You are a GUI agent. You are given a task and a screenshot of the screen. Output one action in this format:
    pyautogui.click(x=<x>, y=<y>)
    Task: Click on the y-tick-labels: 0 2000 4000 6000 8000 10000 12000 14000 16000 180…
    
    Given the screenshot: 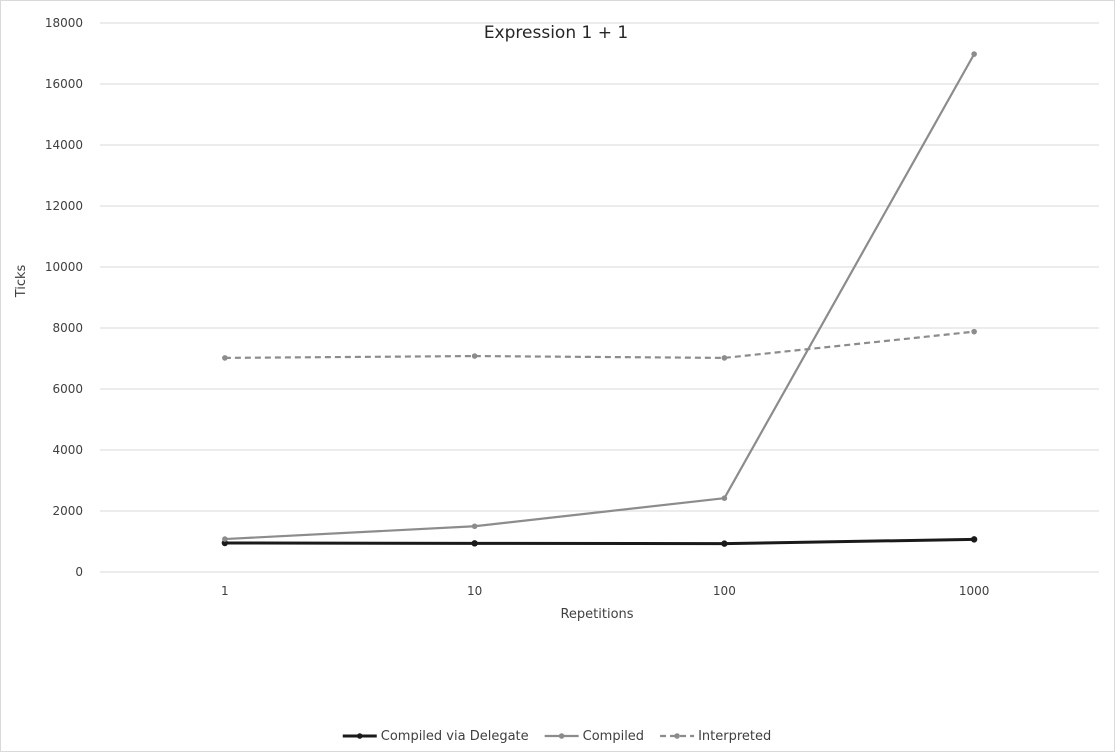 What is the action you would take?
    pyautogui.click(x=64, y=297)
    